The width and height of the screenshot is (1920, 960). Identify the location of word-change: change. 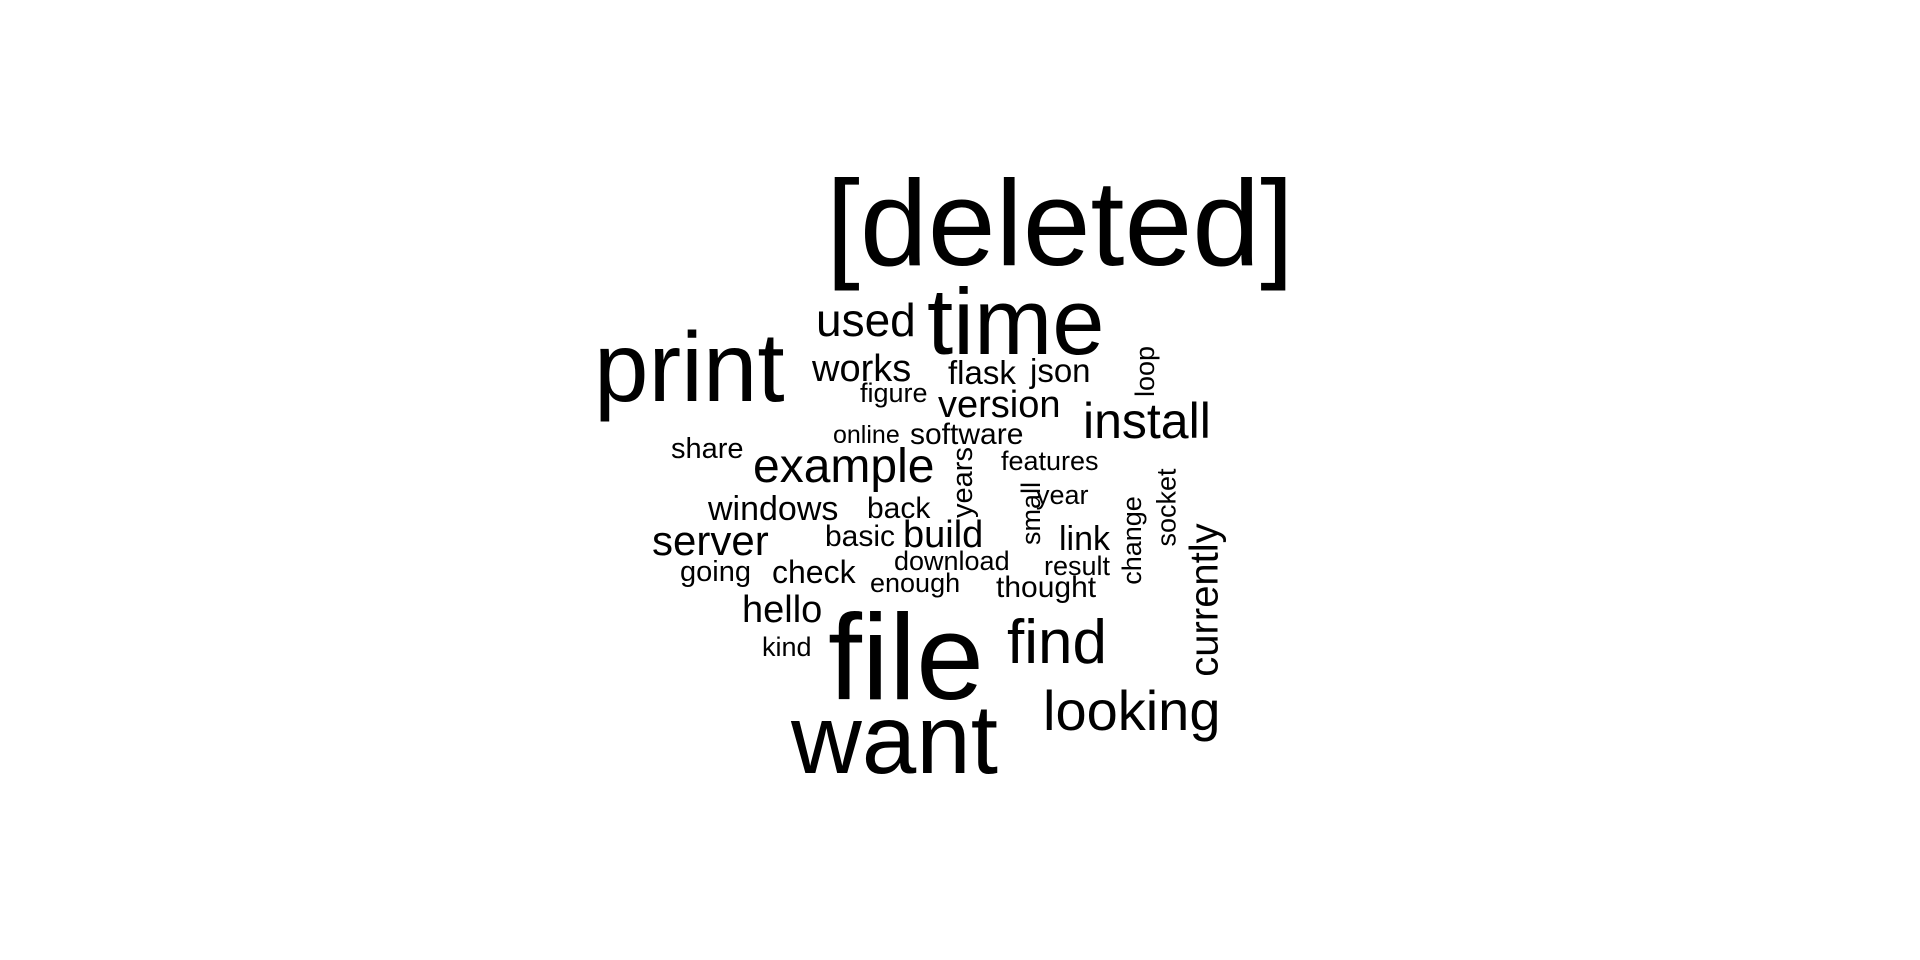
(1131, 540).